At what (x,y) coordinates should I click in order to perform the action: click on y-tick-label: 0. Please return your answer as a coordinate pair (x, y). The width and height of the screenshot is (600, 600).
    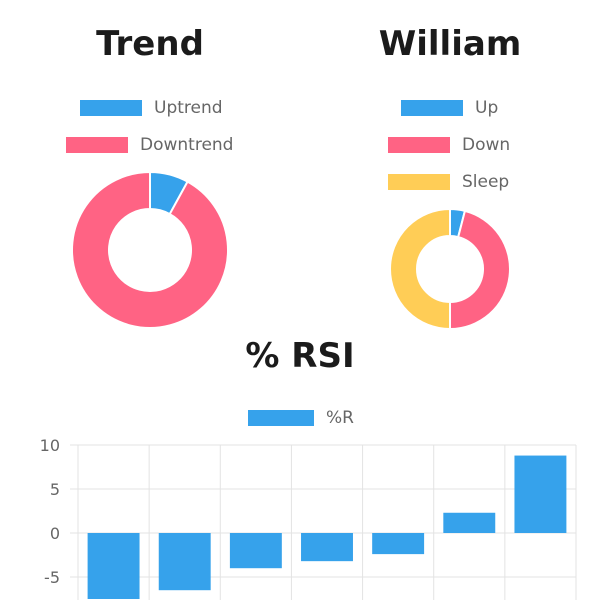
    Looking at the image, I should click on (55, 533).